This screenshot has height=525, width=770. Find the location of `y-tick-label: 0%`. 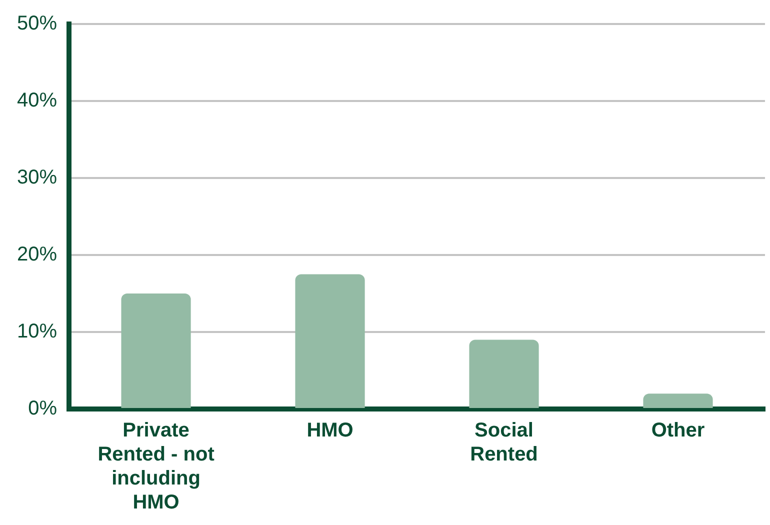

y-tick-label: 0% is located at coordinates (43, 409).